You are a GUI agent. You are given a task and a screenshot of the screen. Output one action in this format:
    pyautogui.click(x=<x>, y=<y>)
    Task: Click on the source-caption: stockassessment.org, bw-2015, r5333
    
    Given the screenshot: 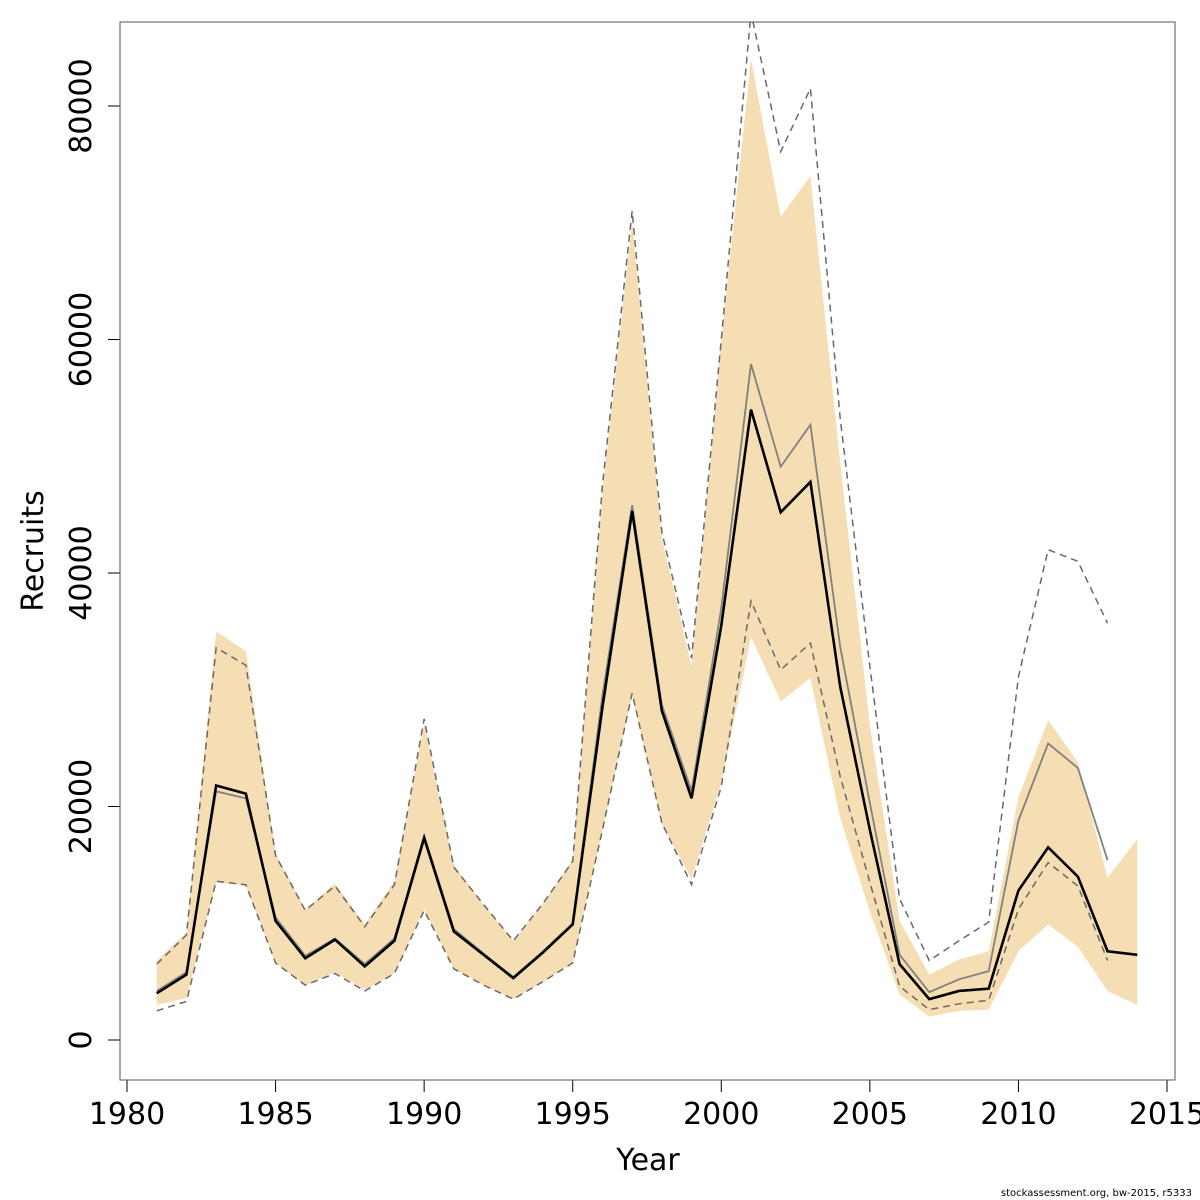 What is the action you would take?
    pyautogui.click(x=1096, y=1193)
    